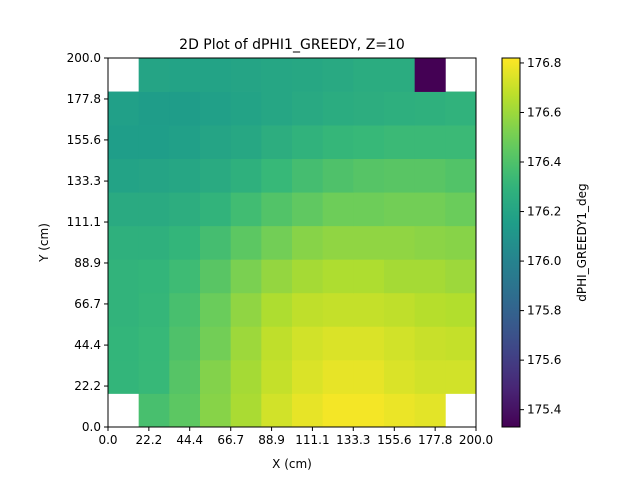 The width and height of the screenshot is (640, 480). Describe the element at coordinates (87, 386) in the screenshot. I see `y-tick-label: 22.2` at that location.